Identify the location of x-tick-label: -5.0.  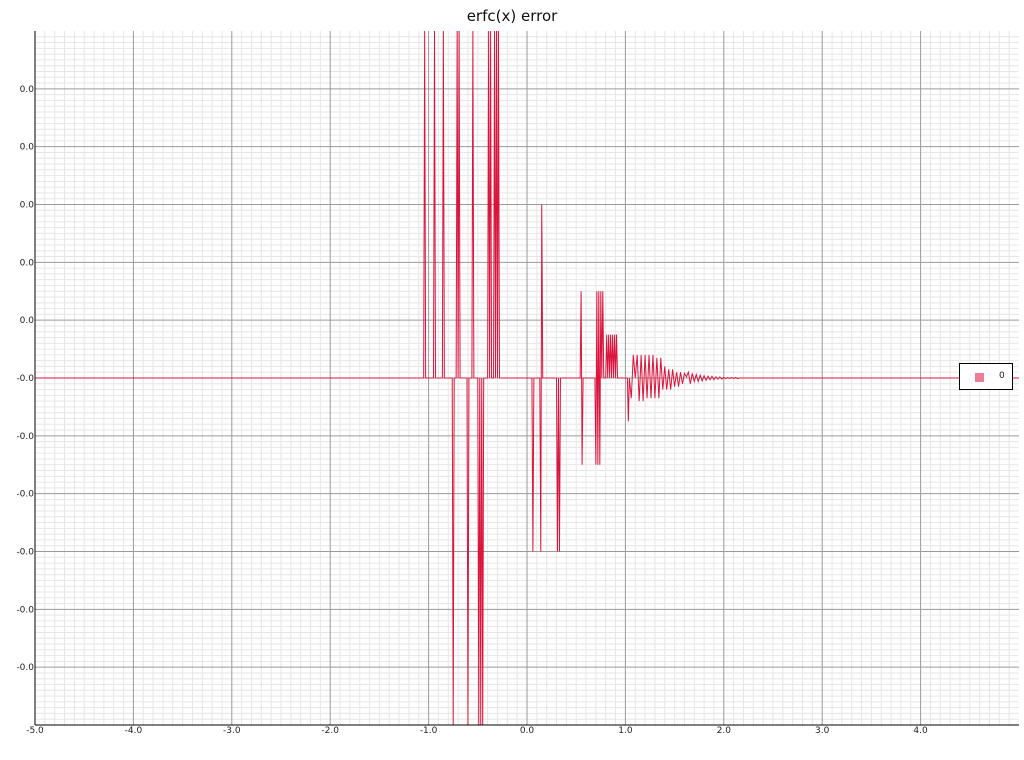
(35, 731).